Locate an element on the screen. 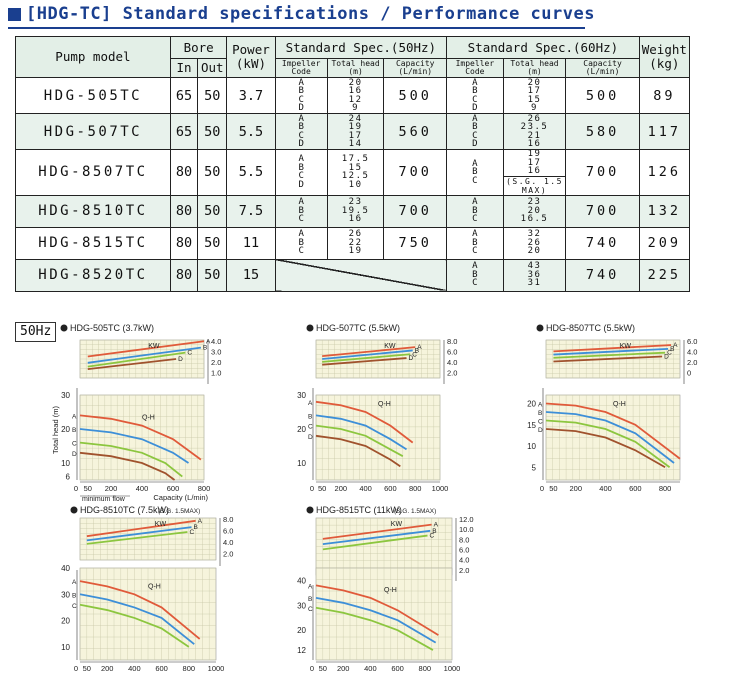 Image resolution: width=733 pixels, height=680 pixels. header-bore-out: Out is located at coordinates (212, 68).